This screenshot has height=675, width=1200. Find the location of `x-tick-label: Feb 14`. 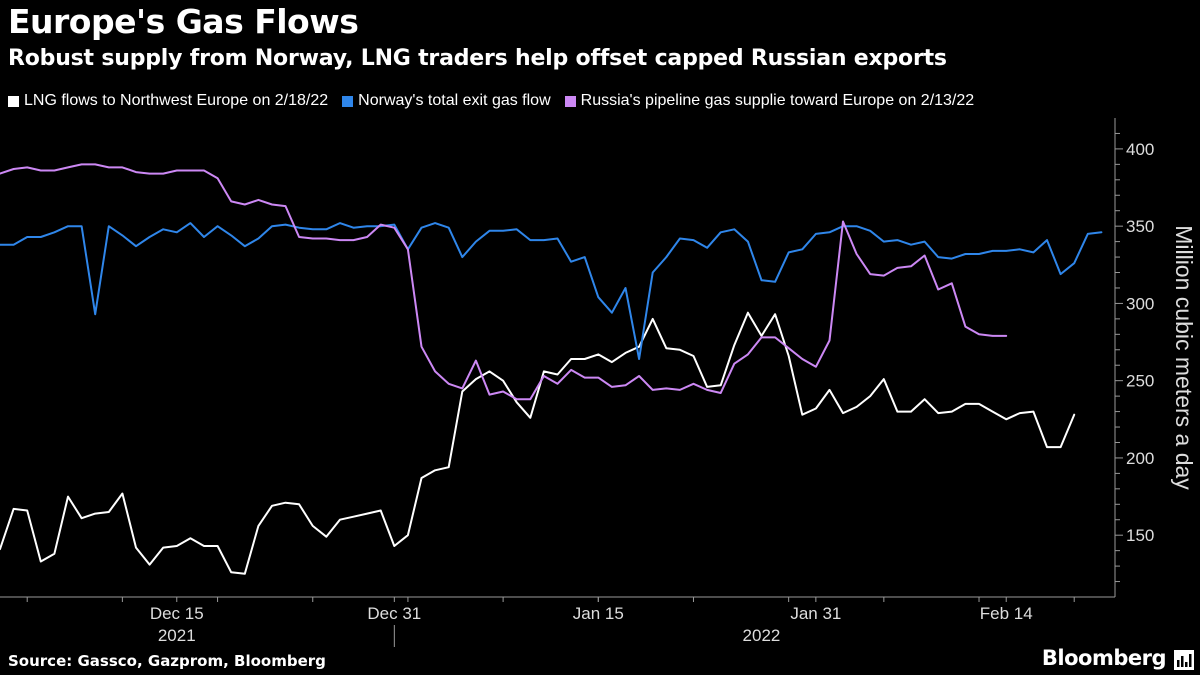

x-tick-label: Feb 14 is located at coordinates (1006, 613).